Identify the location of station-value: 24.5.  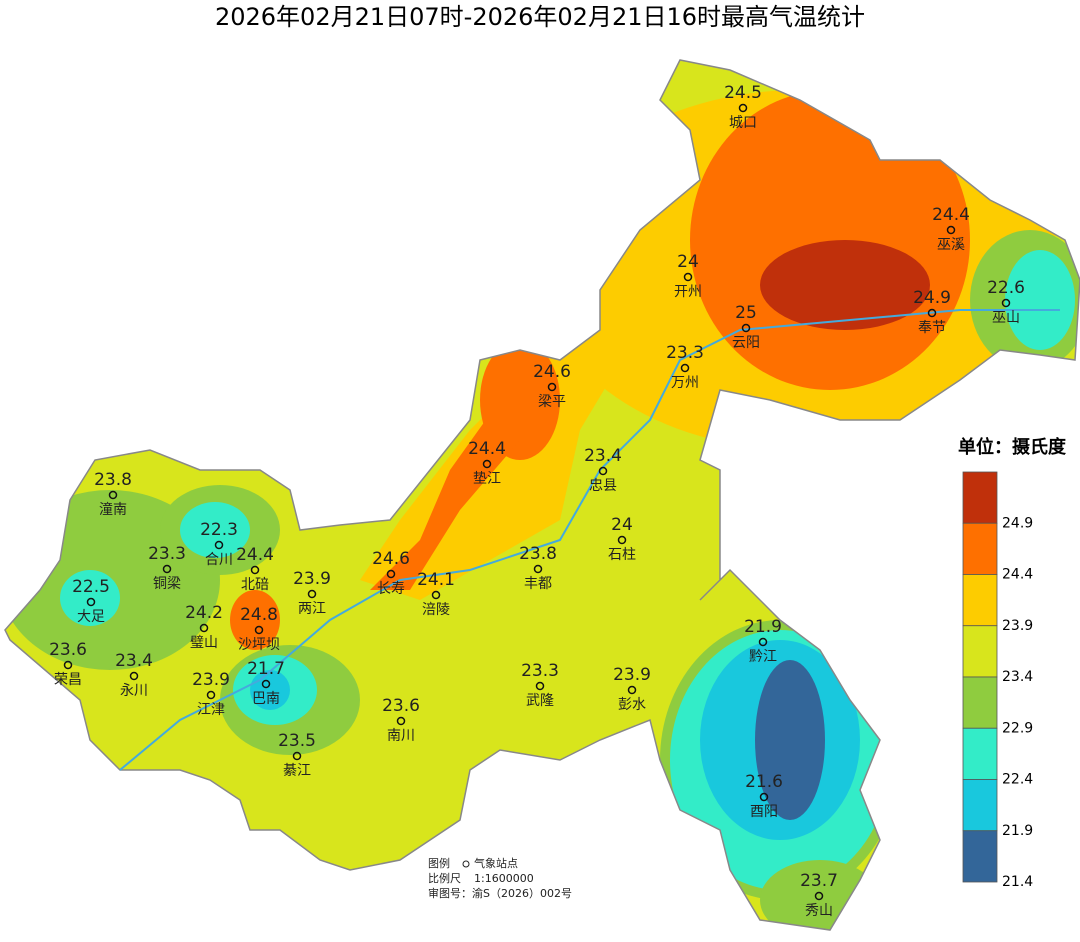
(743, 93).